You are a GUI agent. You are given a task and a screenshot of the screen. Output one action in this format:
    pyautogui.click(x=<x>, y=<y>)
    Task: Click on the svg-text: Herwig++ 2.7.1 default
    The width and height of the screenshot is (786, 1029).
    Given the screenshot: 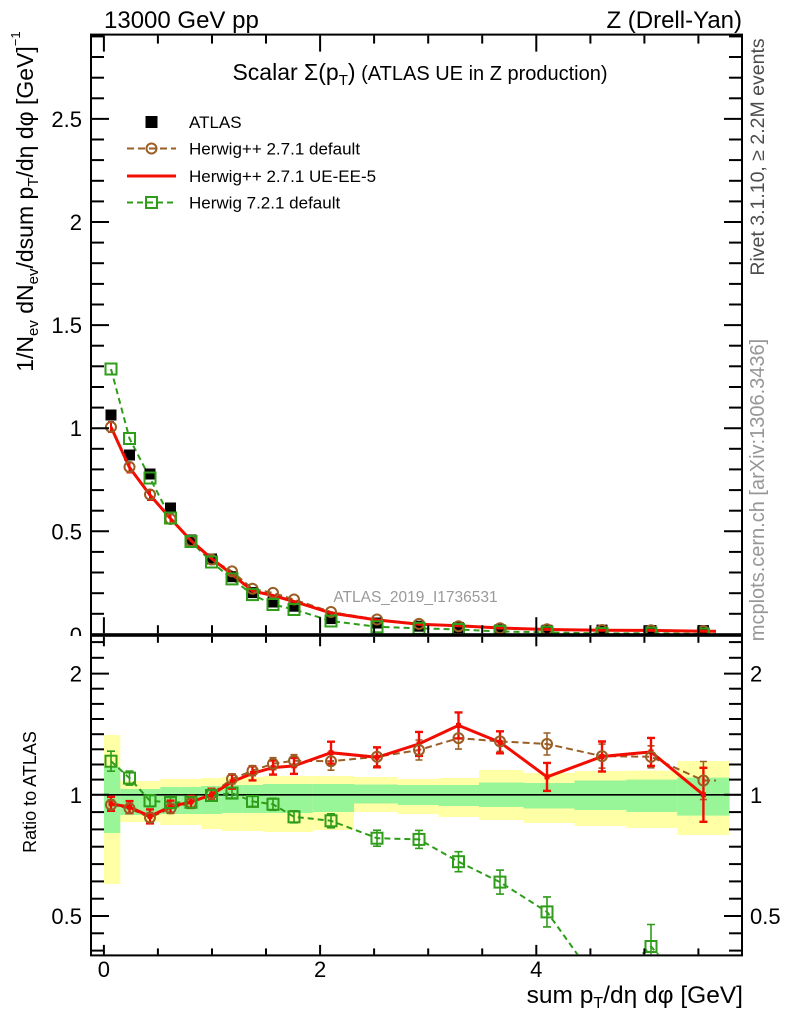 What is the action you would take?
    pyautogui.click(x=274, y=149)
    